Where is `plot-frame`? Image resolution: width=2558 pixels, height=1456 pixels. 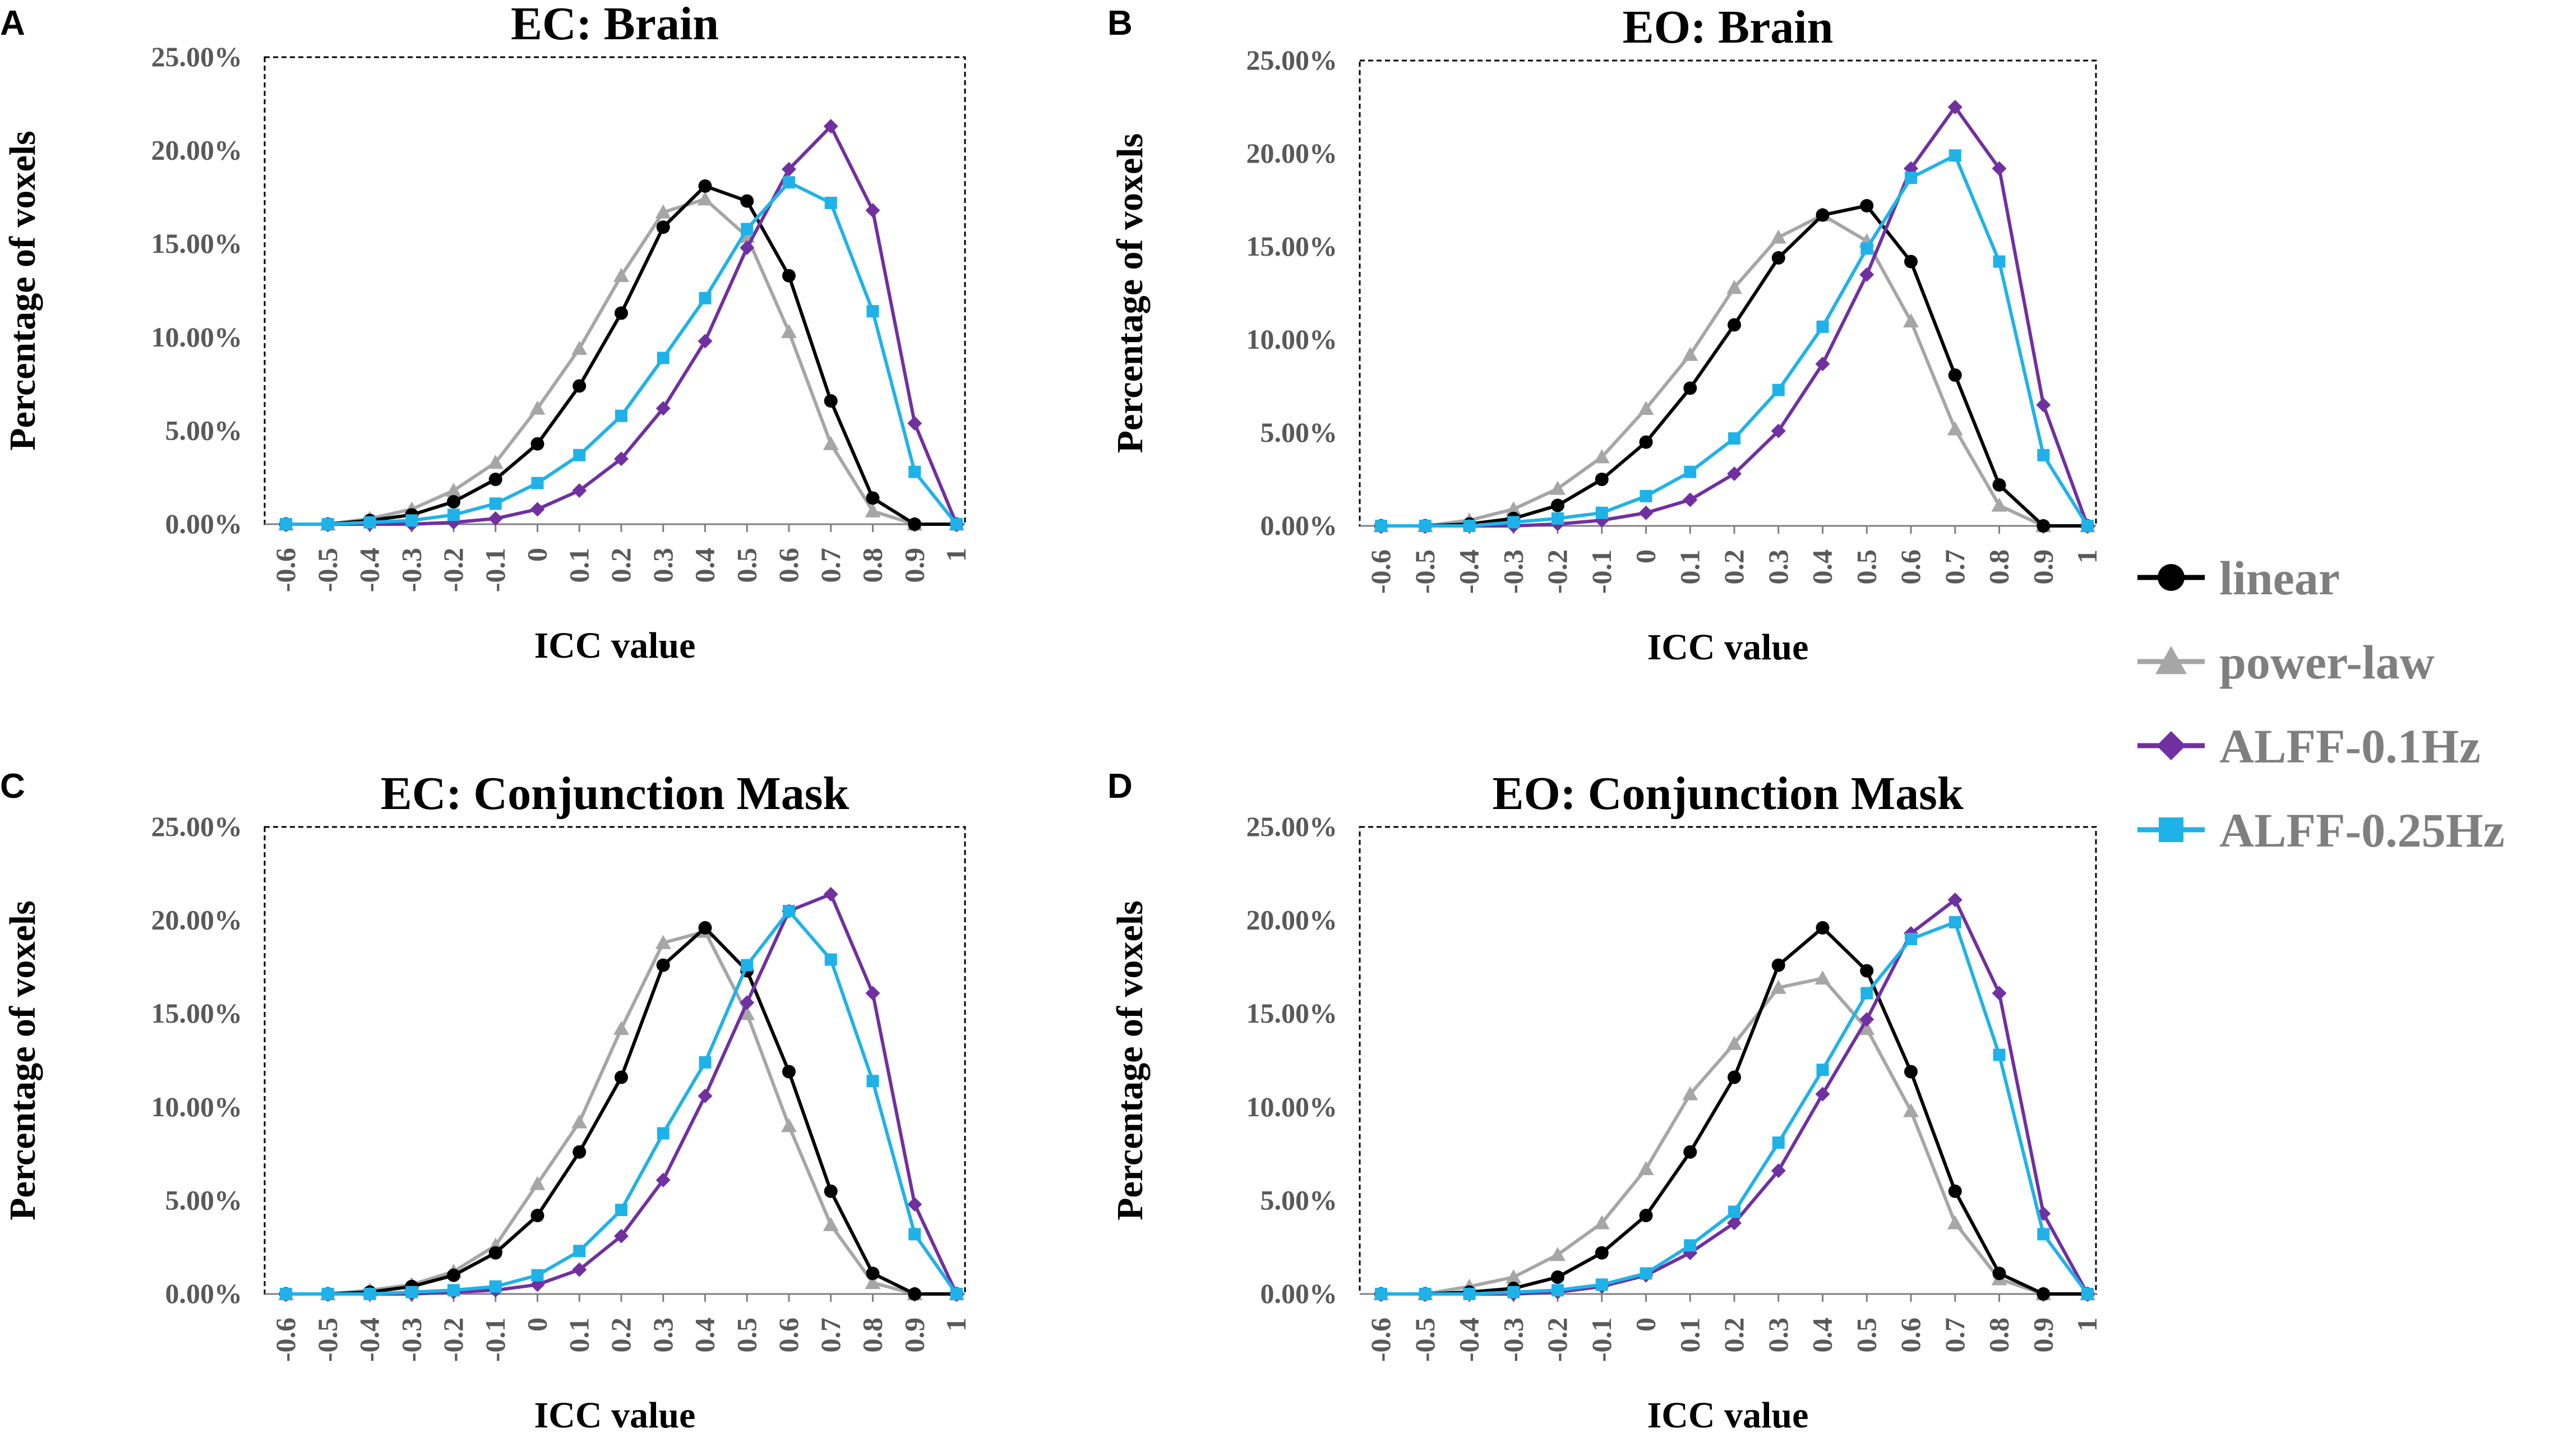
plot-frame is located at coordinates (1728, 1060).